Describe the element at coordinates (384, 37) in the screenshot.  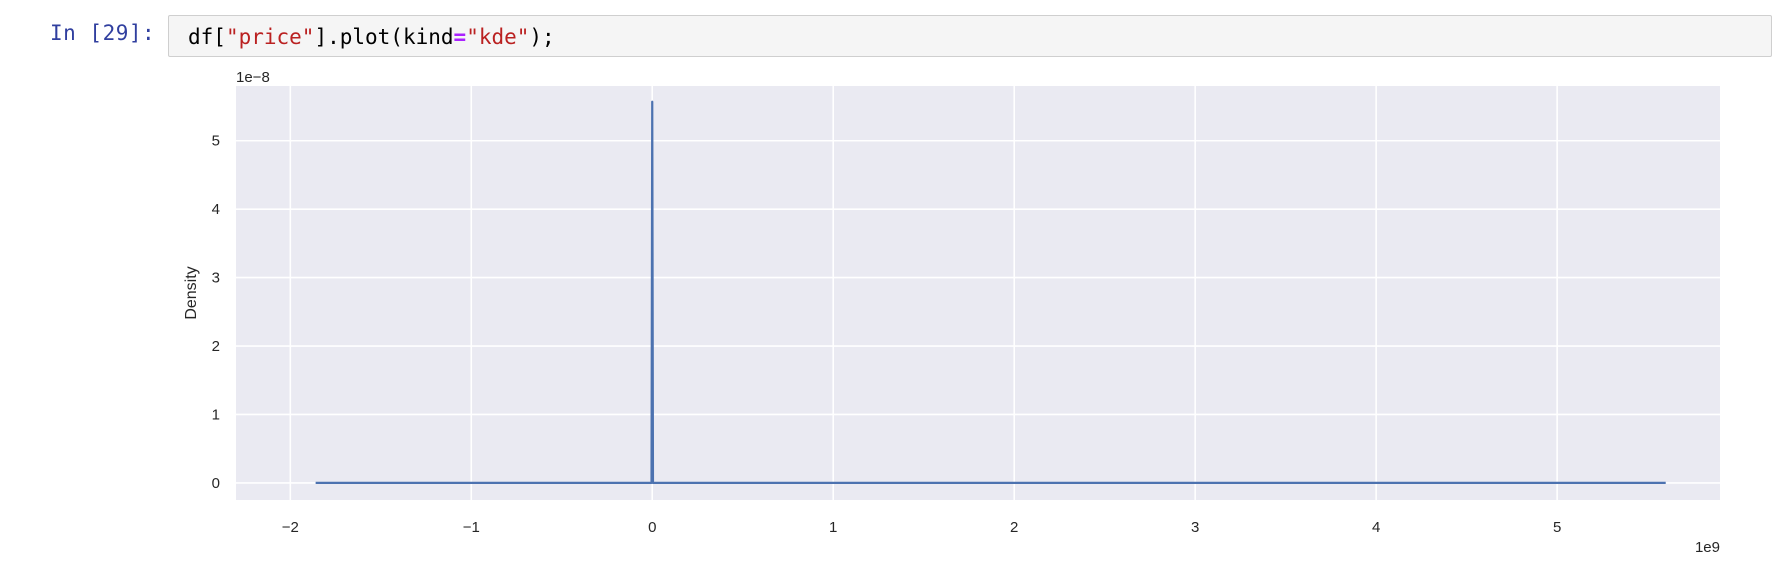
I see `code-token-plain: ].plot(kind` at that location.